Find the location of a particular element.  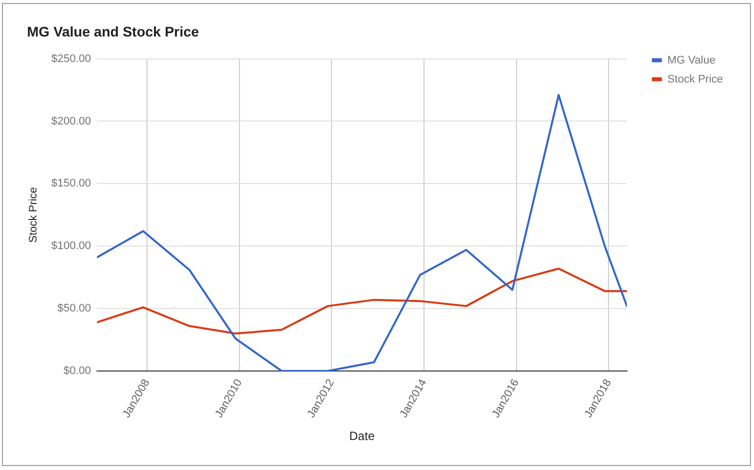

x-axis-title: Date is located at coordinates (362, 436).